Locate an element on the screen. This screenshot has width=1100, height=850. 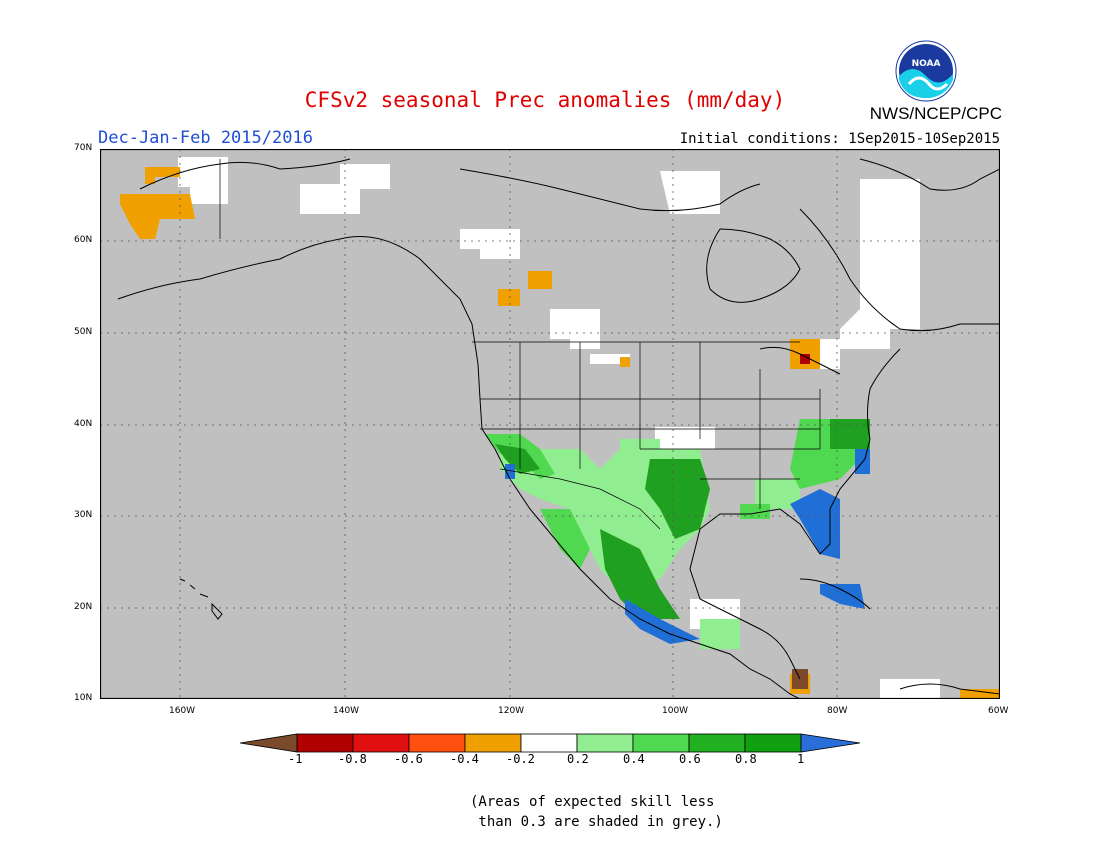
legend-tick-0.8: 0.8 is located at coordinates (746, 759).